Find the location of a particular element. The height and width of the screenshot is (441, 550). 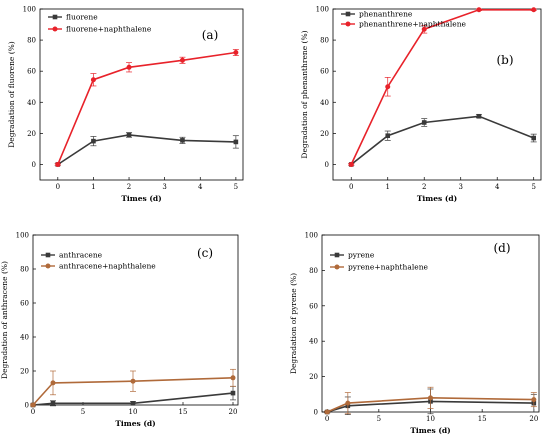

legend-label: anthracene is located at coordinates (81, 255).